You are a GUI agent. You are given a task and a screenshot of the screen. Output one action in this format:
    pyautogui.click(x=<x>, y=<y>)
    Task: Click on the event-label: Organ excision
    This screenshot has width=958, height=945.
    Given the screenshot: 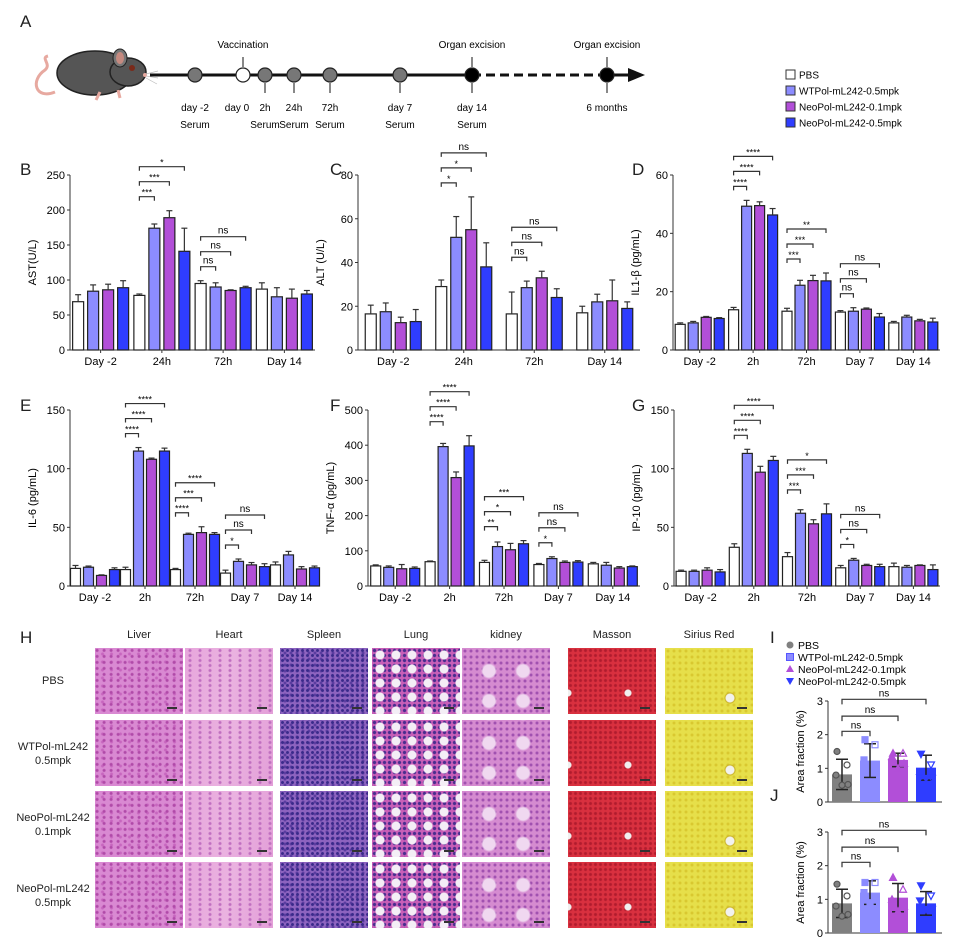 What is the action you would take?
    pyautogui.click(x=472, y=45)
    